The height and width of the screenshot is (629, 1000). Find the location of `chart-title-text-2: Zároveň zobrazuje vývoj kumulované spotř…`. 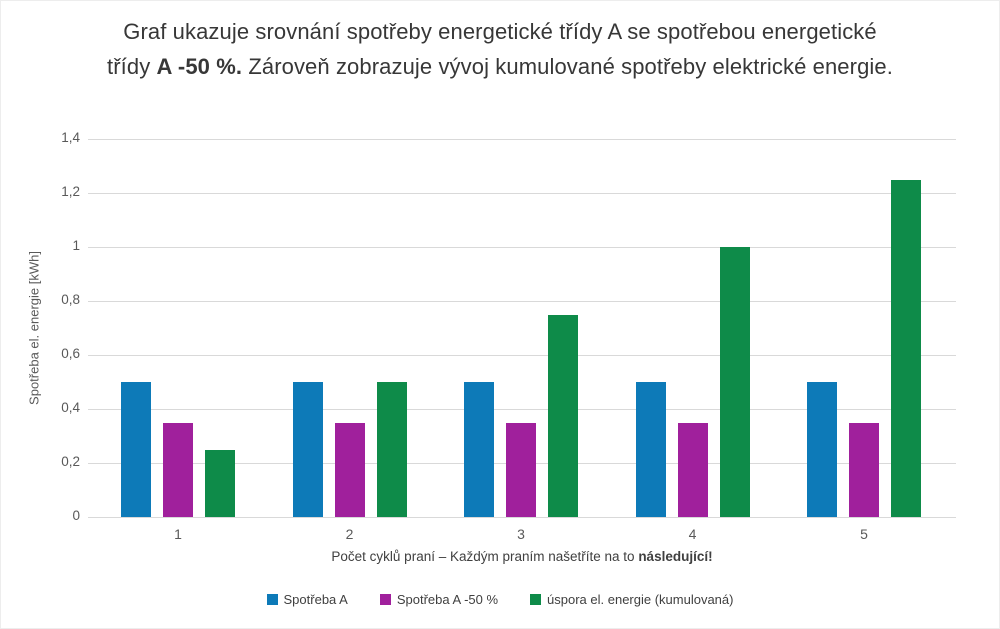

chart-title-text-2: Zároveň zobrazuje vývoj kumulované spotř… is located at coordinates (567, 66).